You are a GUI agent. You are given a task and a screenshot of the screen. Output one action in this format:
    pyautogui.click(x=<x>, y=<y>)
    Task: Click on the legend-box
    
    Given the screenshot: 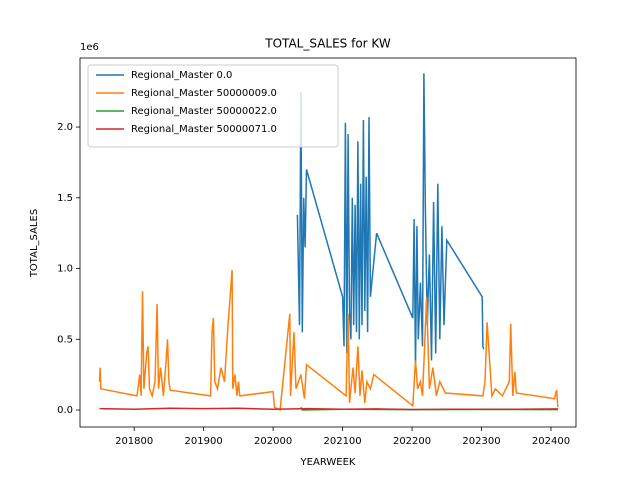 What is the action you would take?
    pyautogui.click(x=213, y=106)
    